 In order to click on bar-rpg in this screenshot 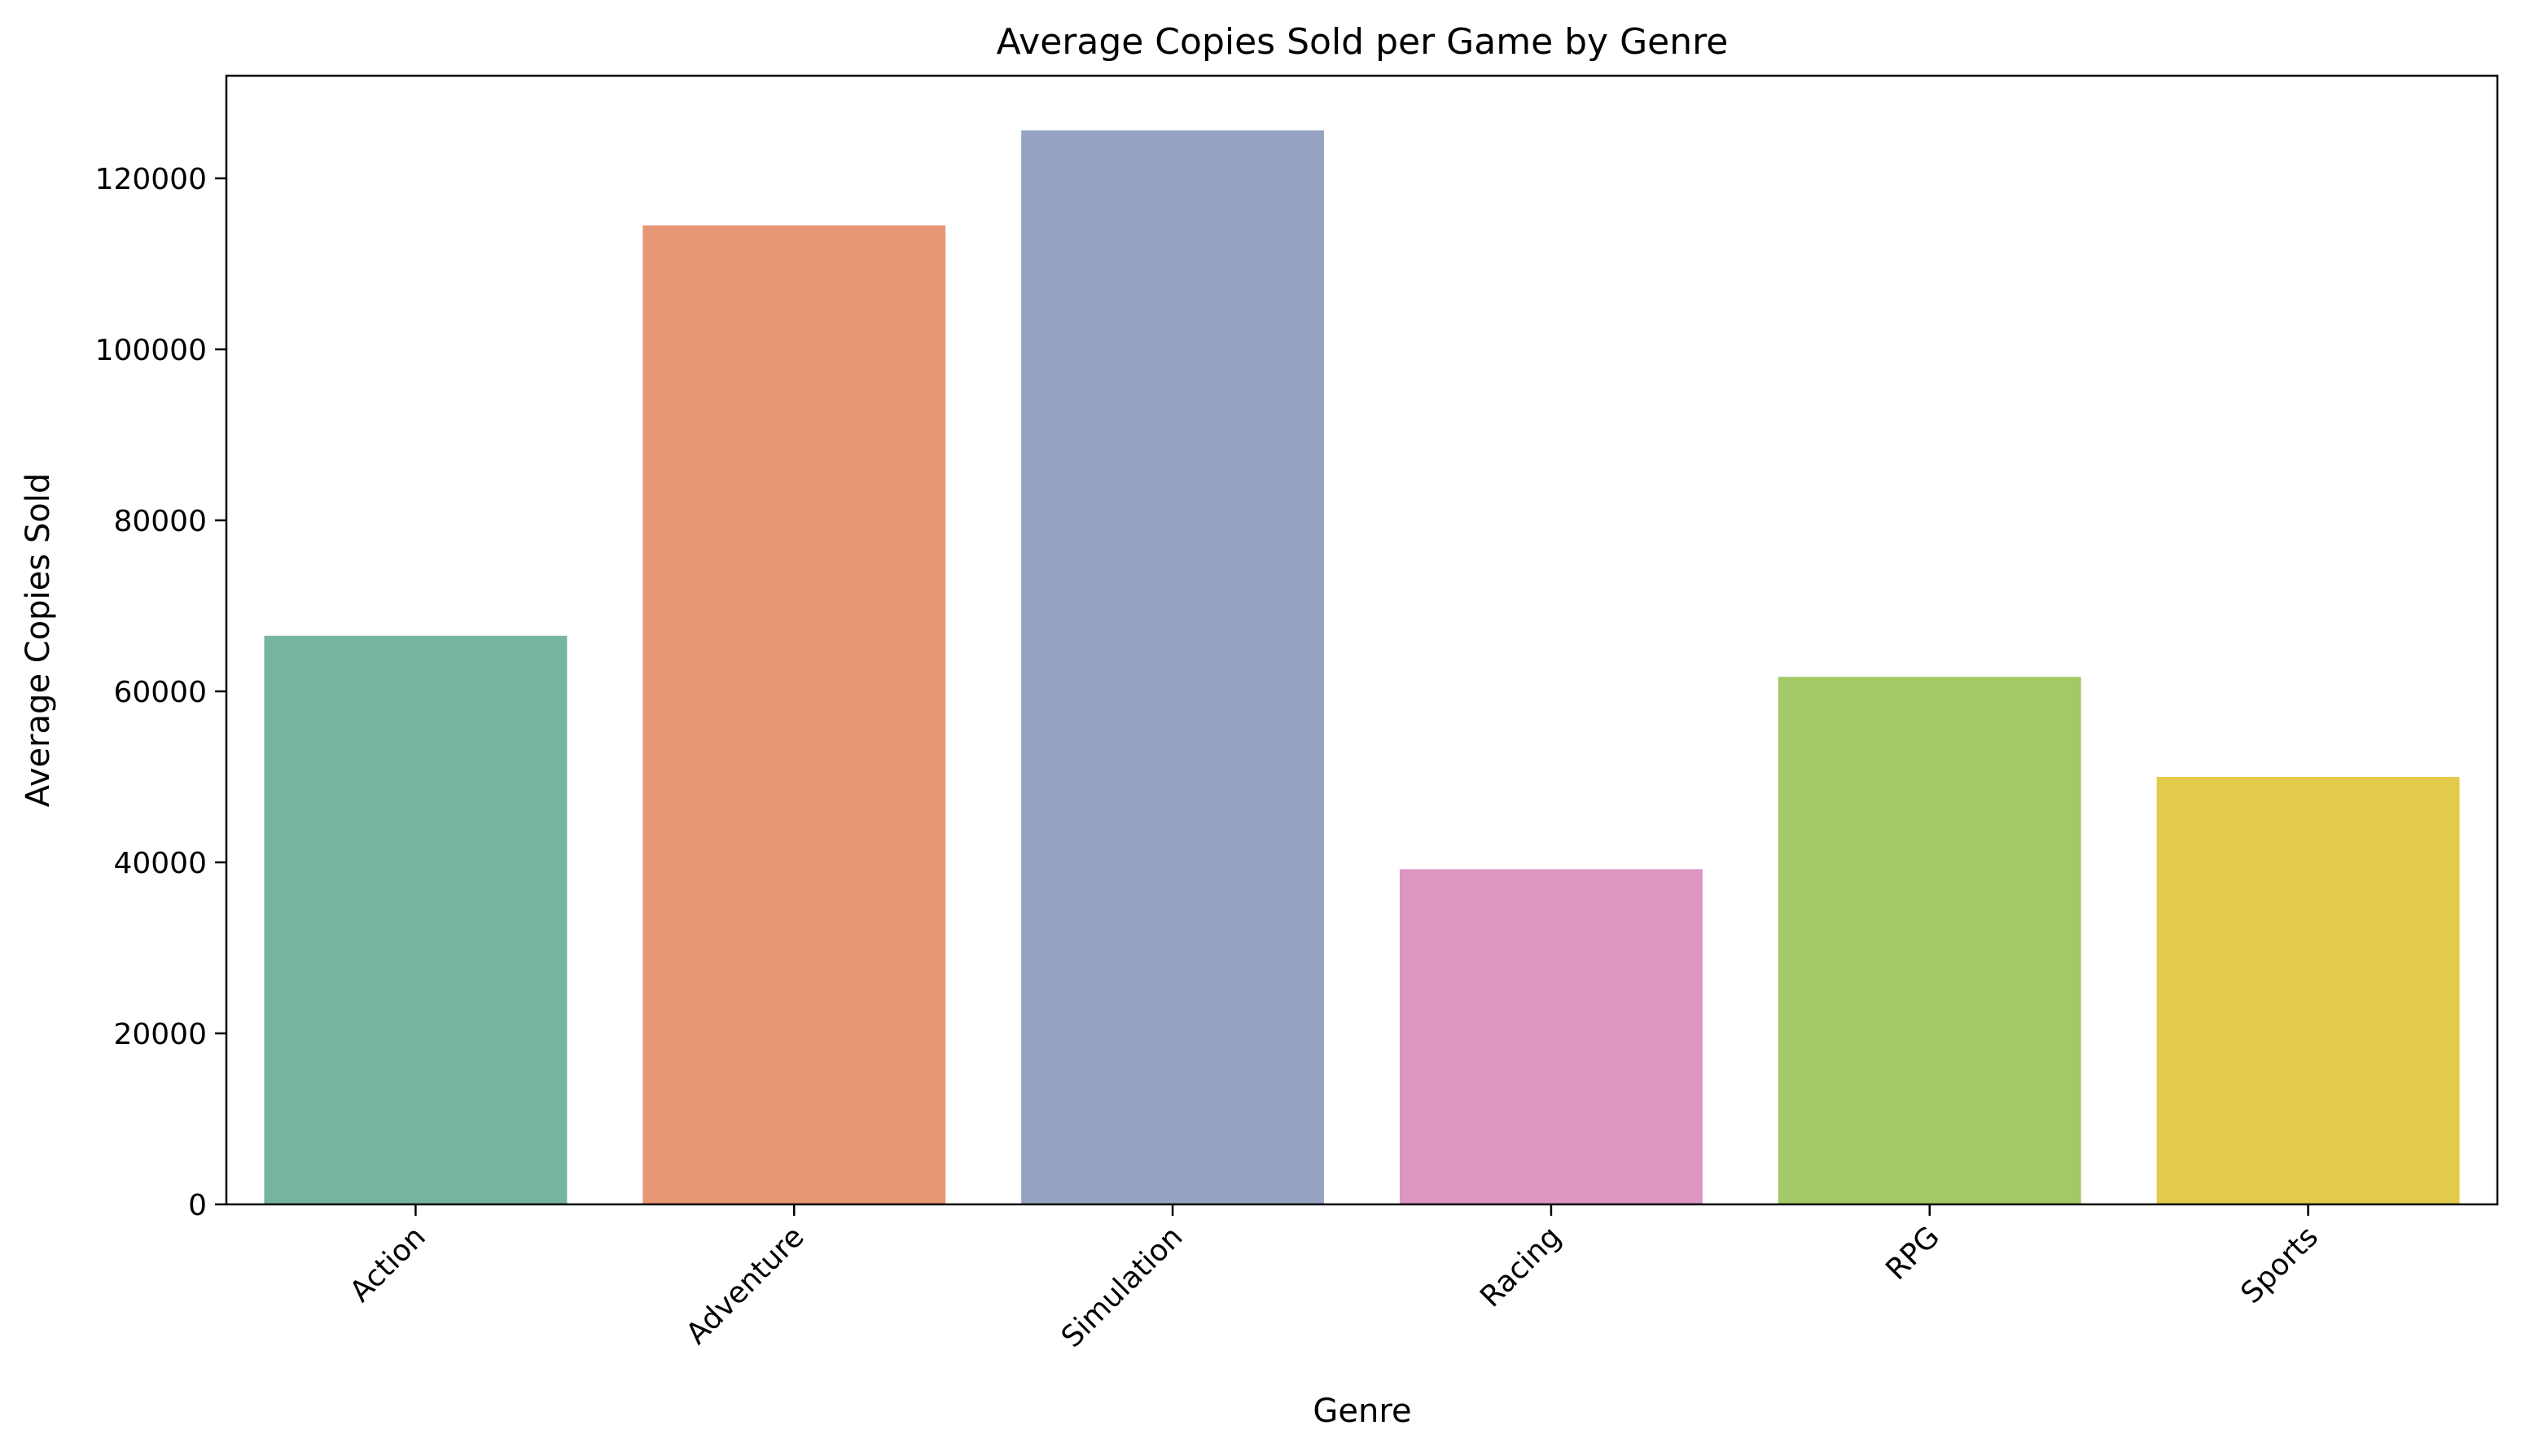, I will do `click(1930, 940)`.